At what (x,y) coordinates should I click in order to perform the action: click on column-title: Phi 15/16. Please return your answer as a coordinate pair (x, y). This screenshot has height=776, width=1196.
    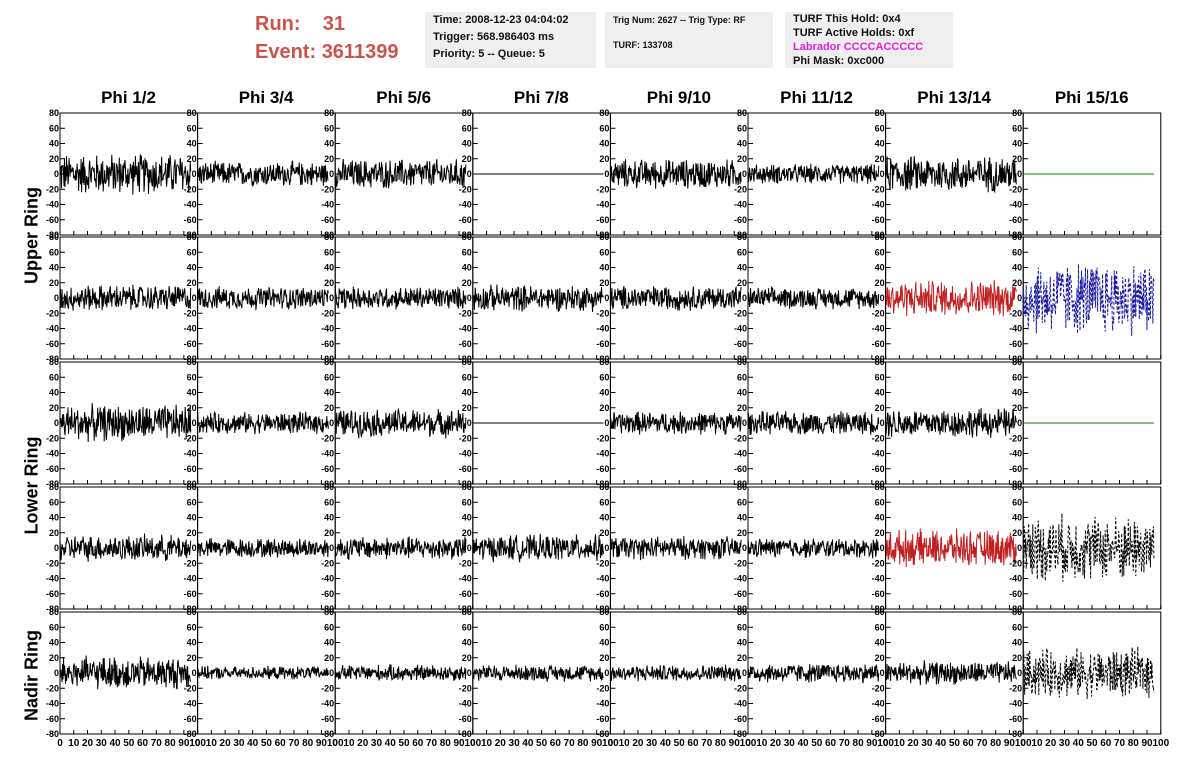
    Looking at the image, I should click on (1091, 97).